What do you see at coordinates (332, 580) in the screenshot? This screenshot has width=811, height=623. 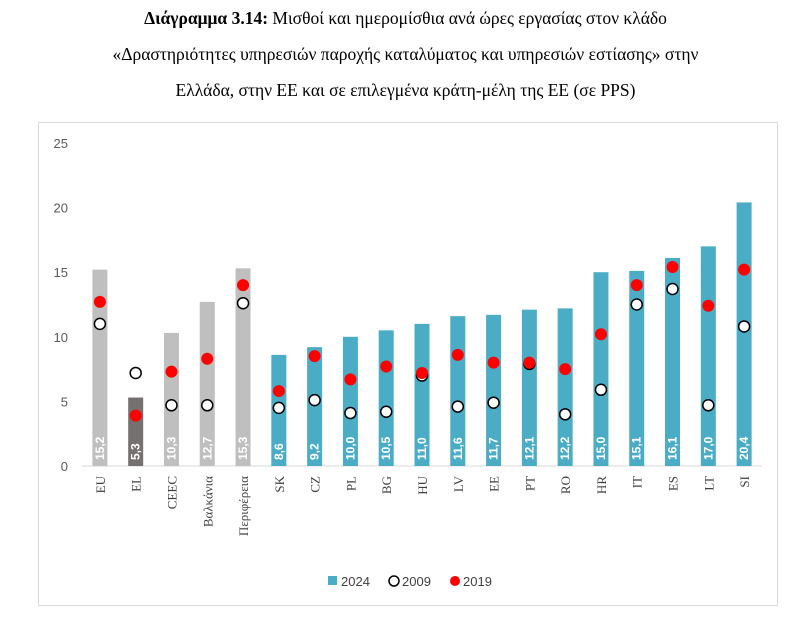 I see `legend-2024-swatch` at bounding box center [332, 580].